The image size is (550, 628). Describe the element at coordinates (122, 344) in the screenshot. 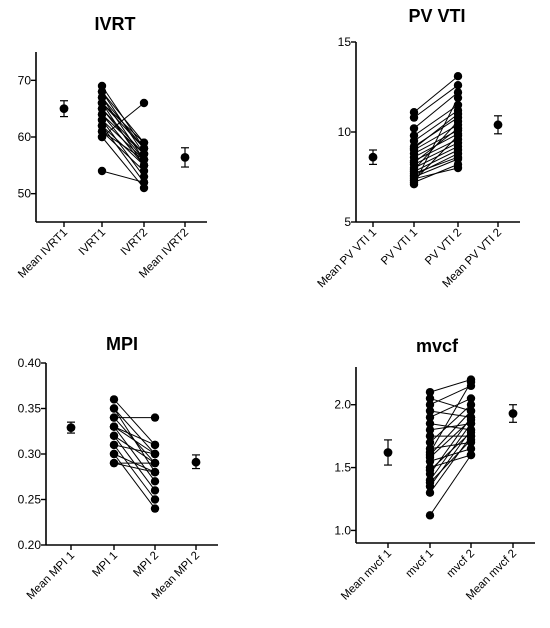

I see `panel-title: MPI` at that location.